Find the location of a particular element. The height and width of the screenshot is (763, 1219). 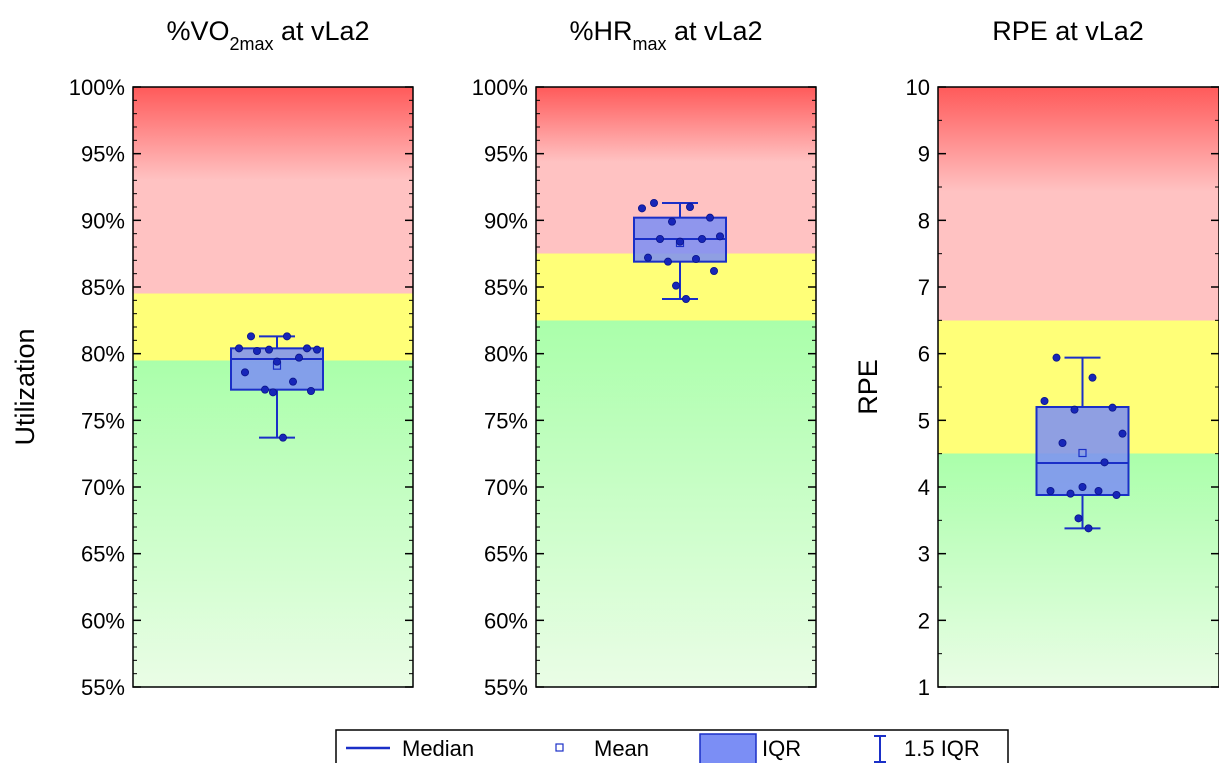

iqr-box is located at coordinates (1082, 451).